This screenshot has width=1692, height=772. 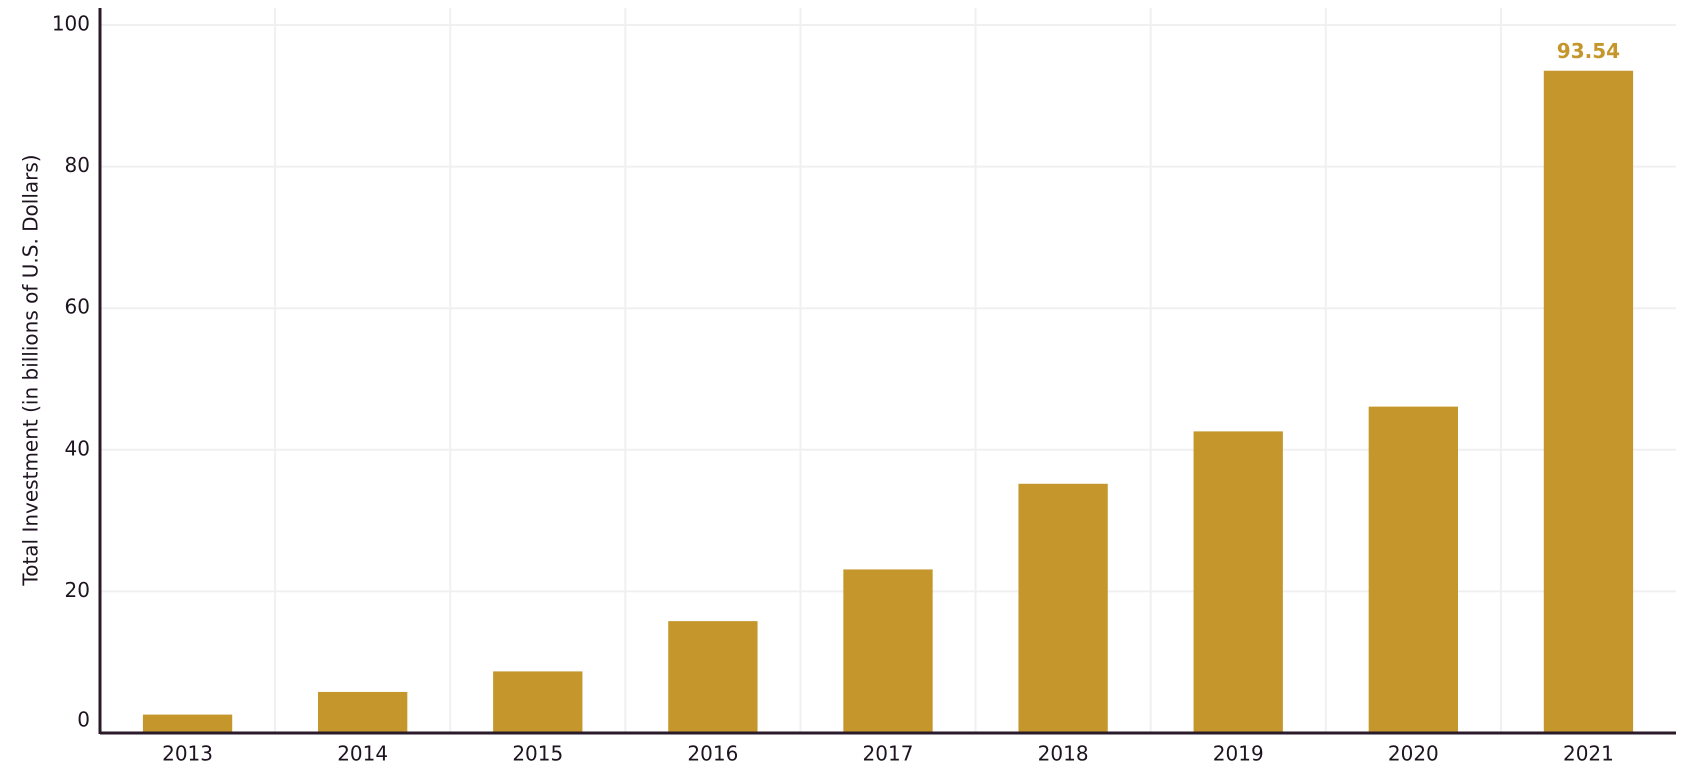 I want to click on y-tick-label: 40, so click(x=77, y=448).